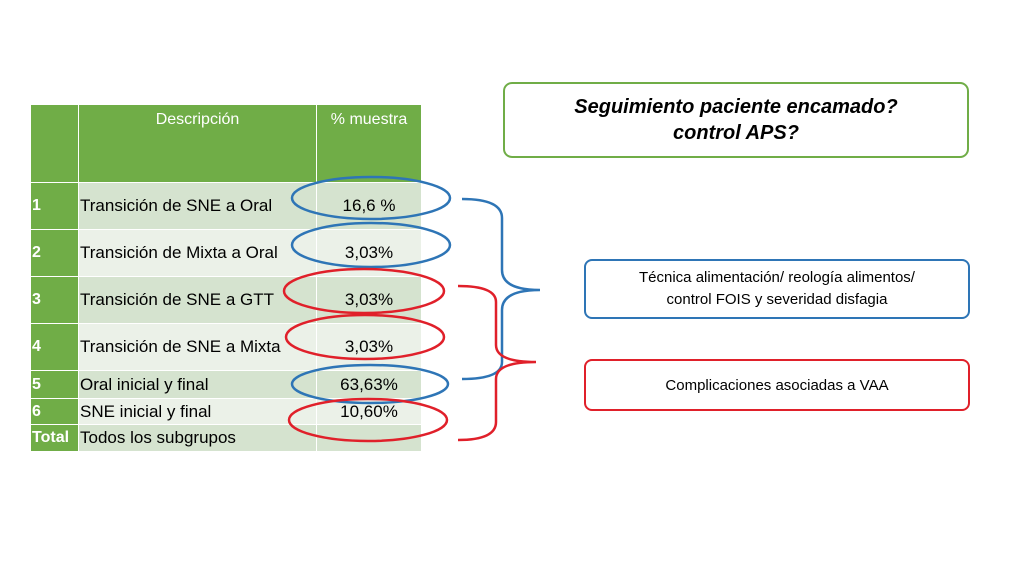 The height and width of the screenshot is (576, 1024). I want to click on table-row: 3 Transición de SNE a GTT 3,03%, so click(226, 300).